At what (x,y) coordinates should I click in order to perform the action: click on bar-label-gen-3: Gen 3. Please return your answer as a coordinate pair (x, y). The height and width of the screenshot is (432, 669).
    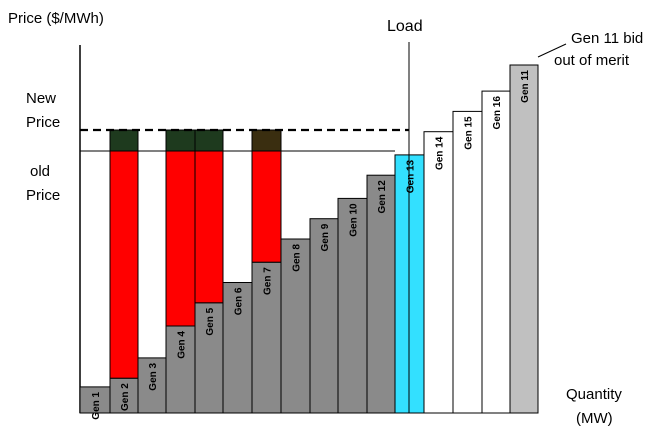
    Looking at the image, I should click on (153, 376).